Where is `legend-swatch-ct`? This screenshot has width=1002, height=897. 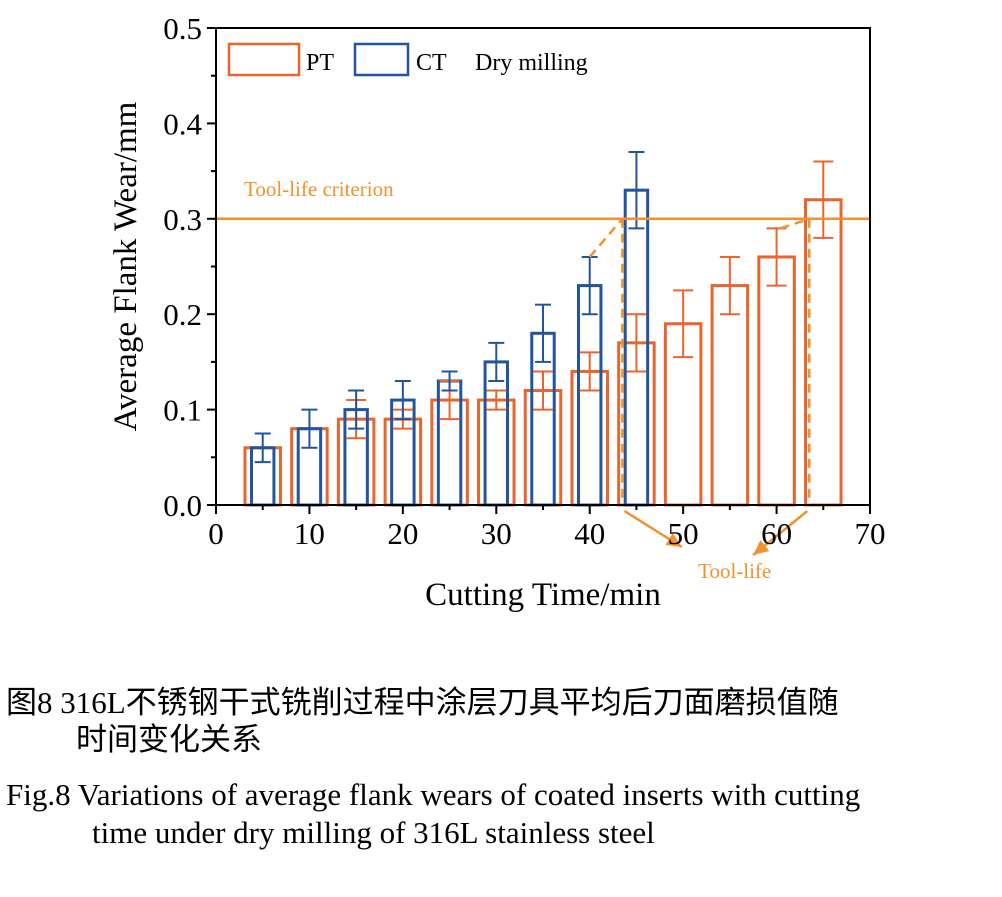
legend-swatch-ct is located at coordinates (381, 59).